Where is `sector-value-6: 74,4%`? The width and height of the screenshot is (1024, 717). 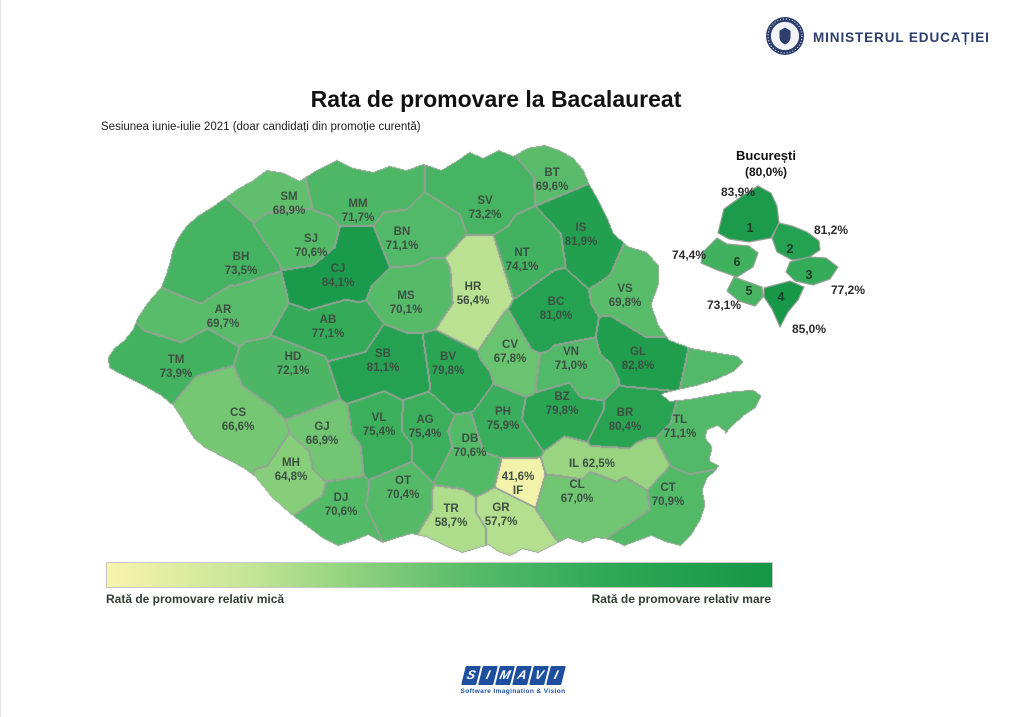
sector-value-6: 74,4% is located at coordinates (689, 255).